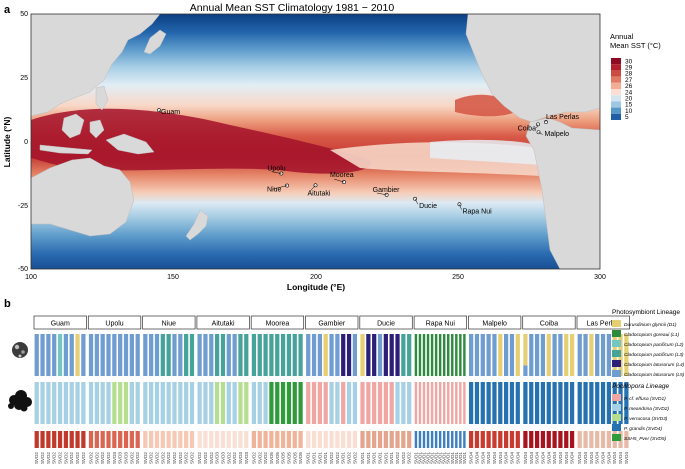  Describe the element at coordinates (386, 192) in the screenshot. I see `site-marker: Gambier` at that location.